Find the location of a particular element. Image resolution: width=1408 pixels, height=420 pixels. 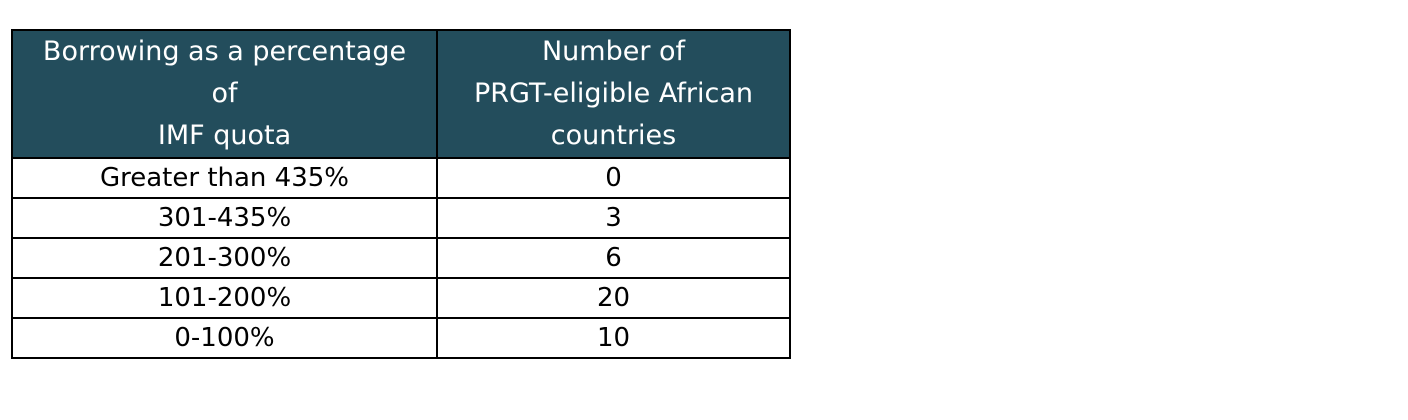

header-borrowing-percentage: Borrowing as a percentage of IMF quota is located at coordinates (224, 94).